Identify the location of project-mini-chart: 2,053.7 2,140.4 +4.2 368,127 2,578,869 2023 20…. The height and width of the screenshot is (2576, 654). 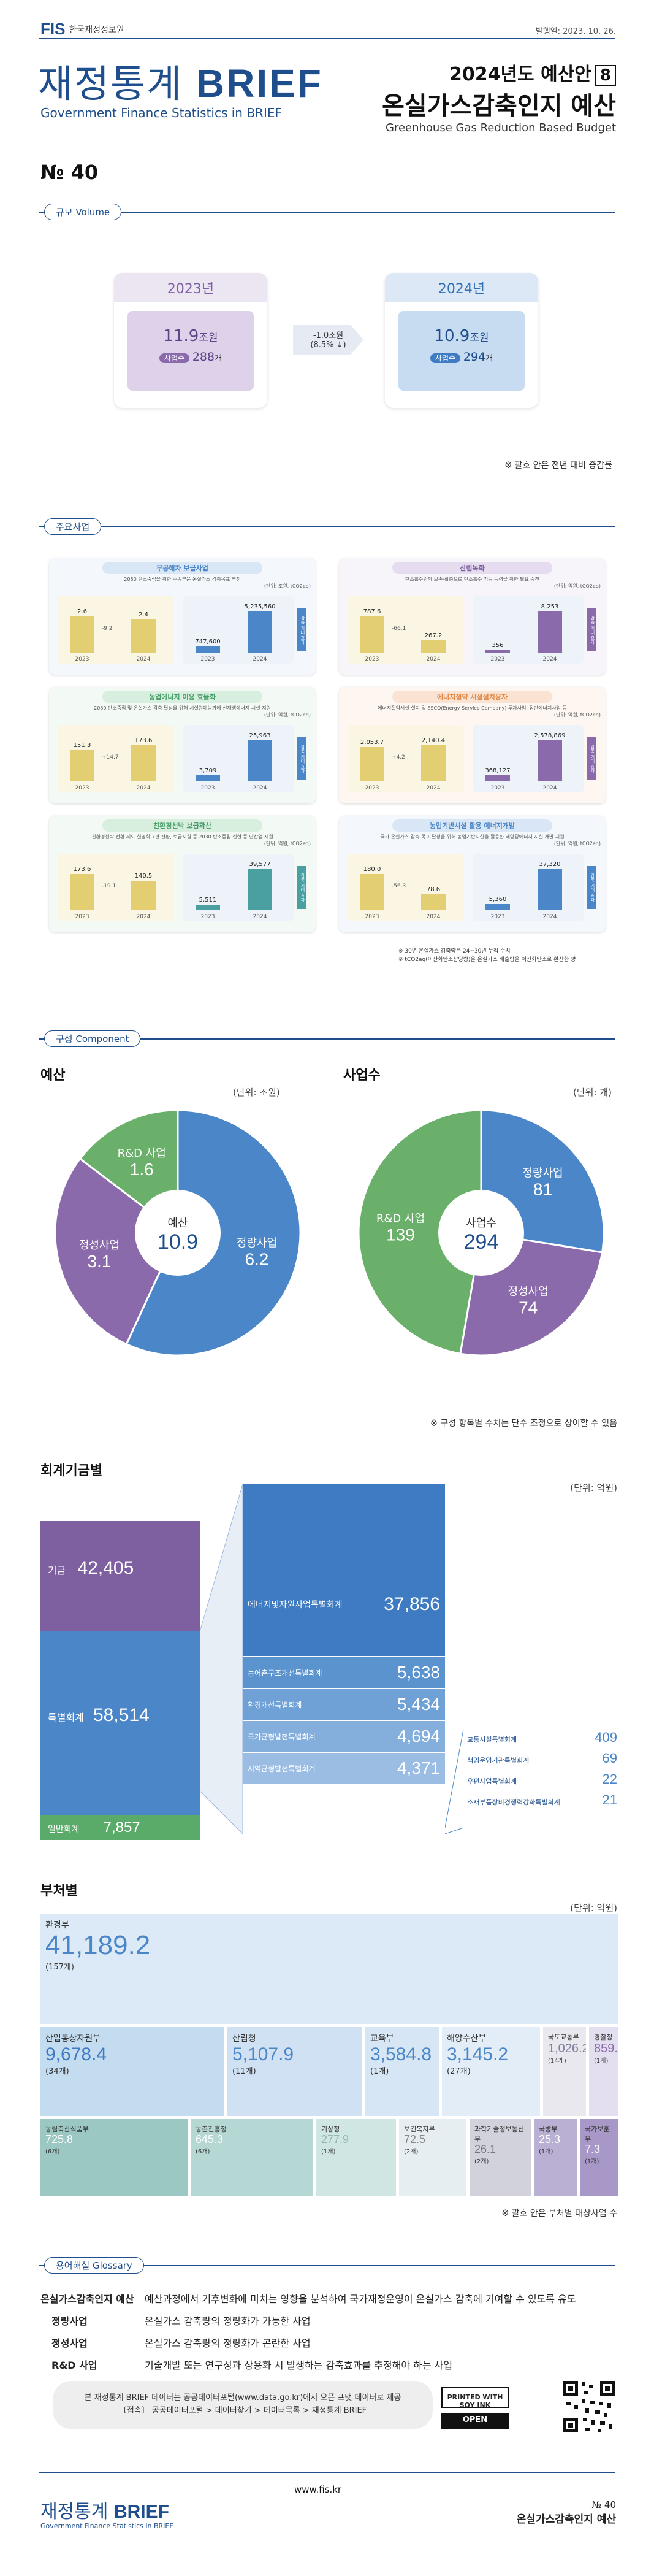
(472, 758).